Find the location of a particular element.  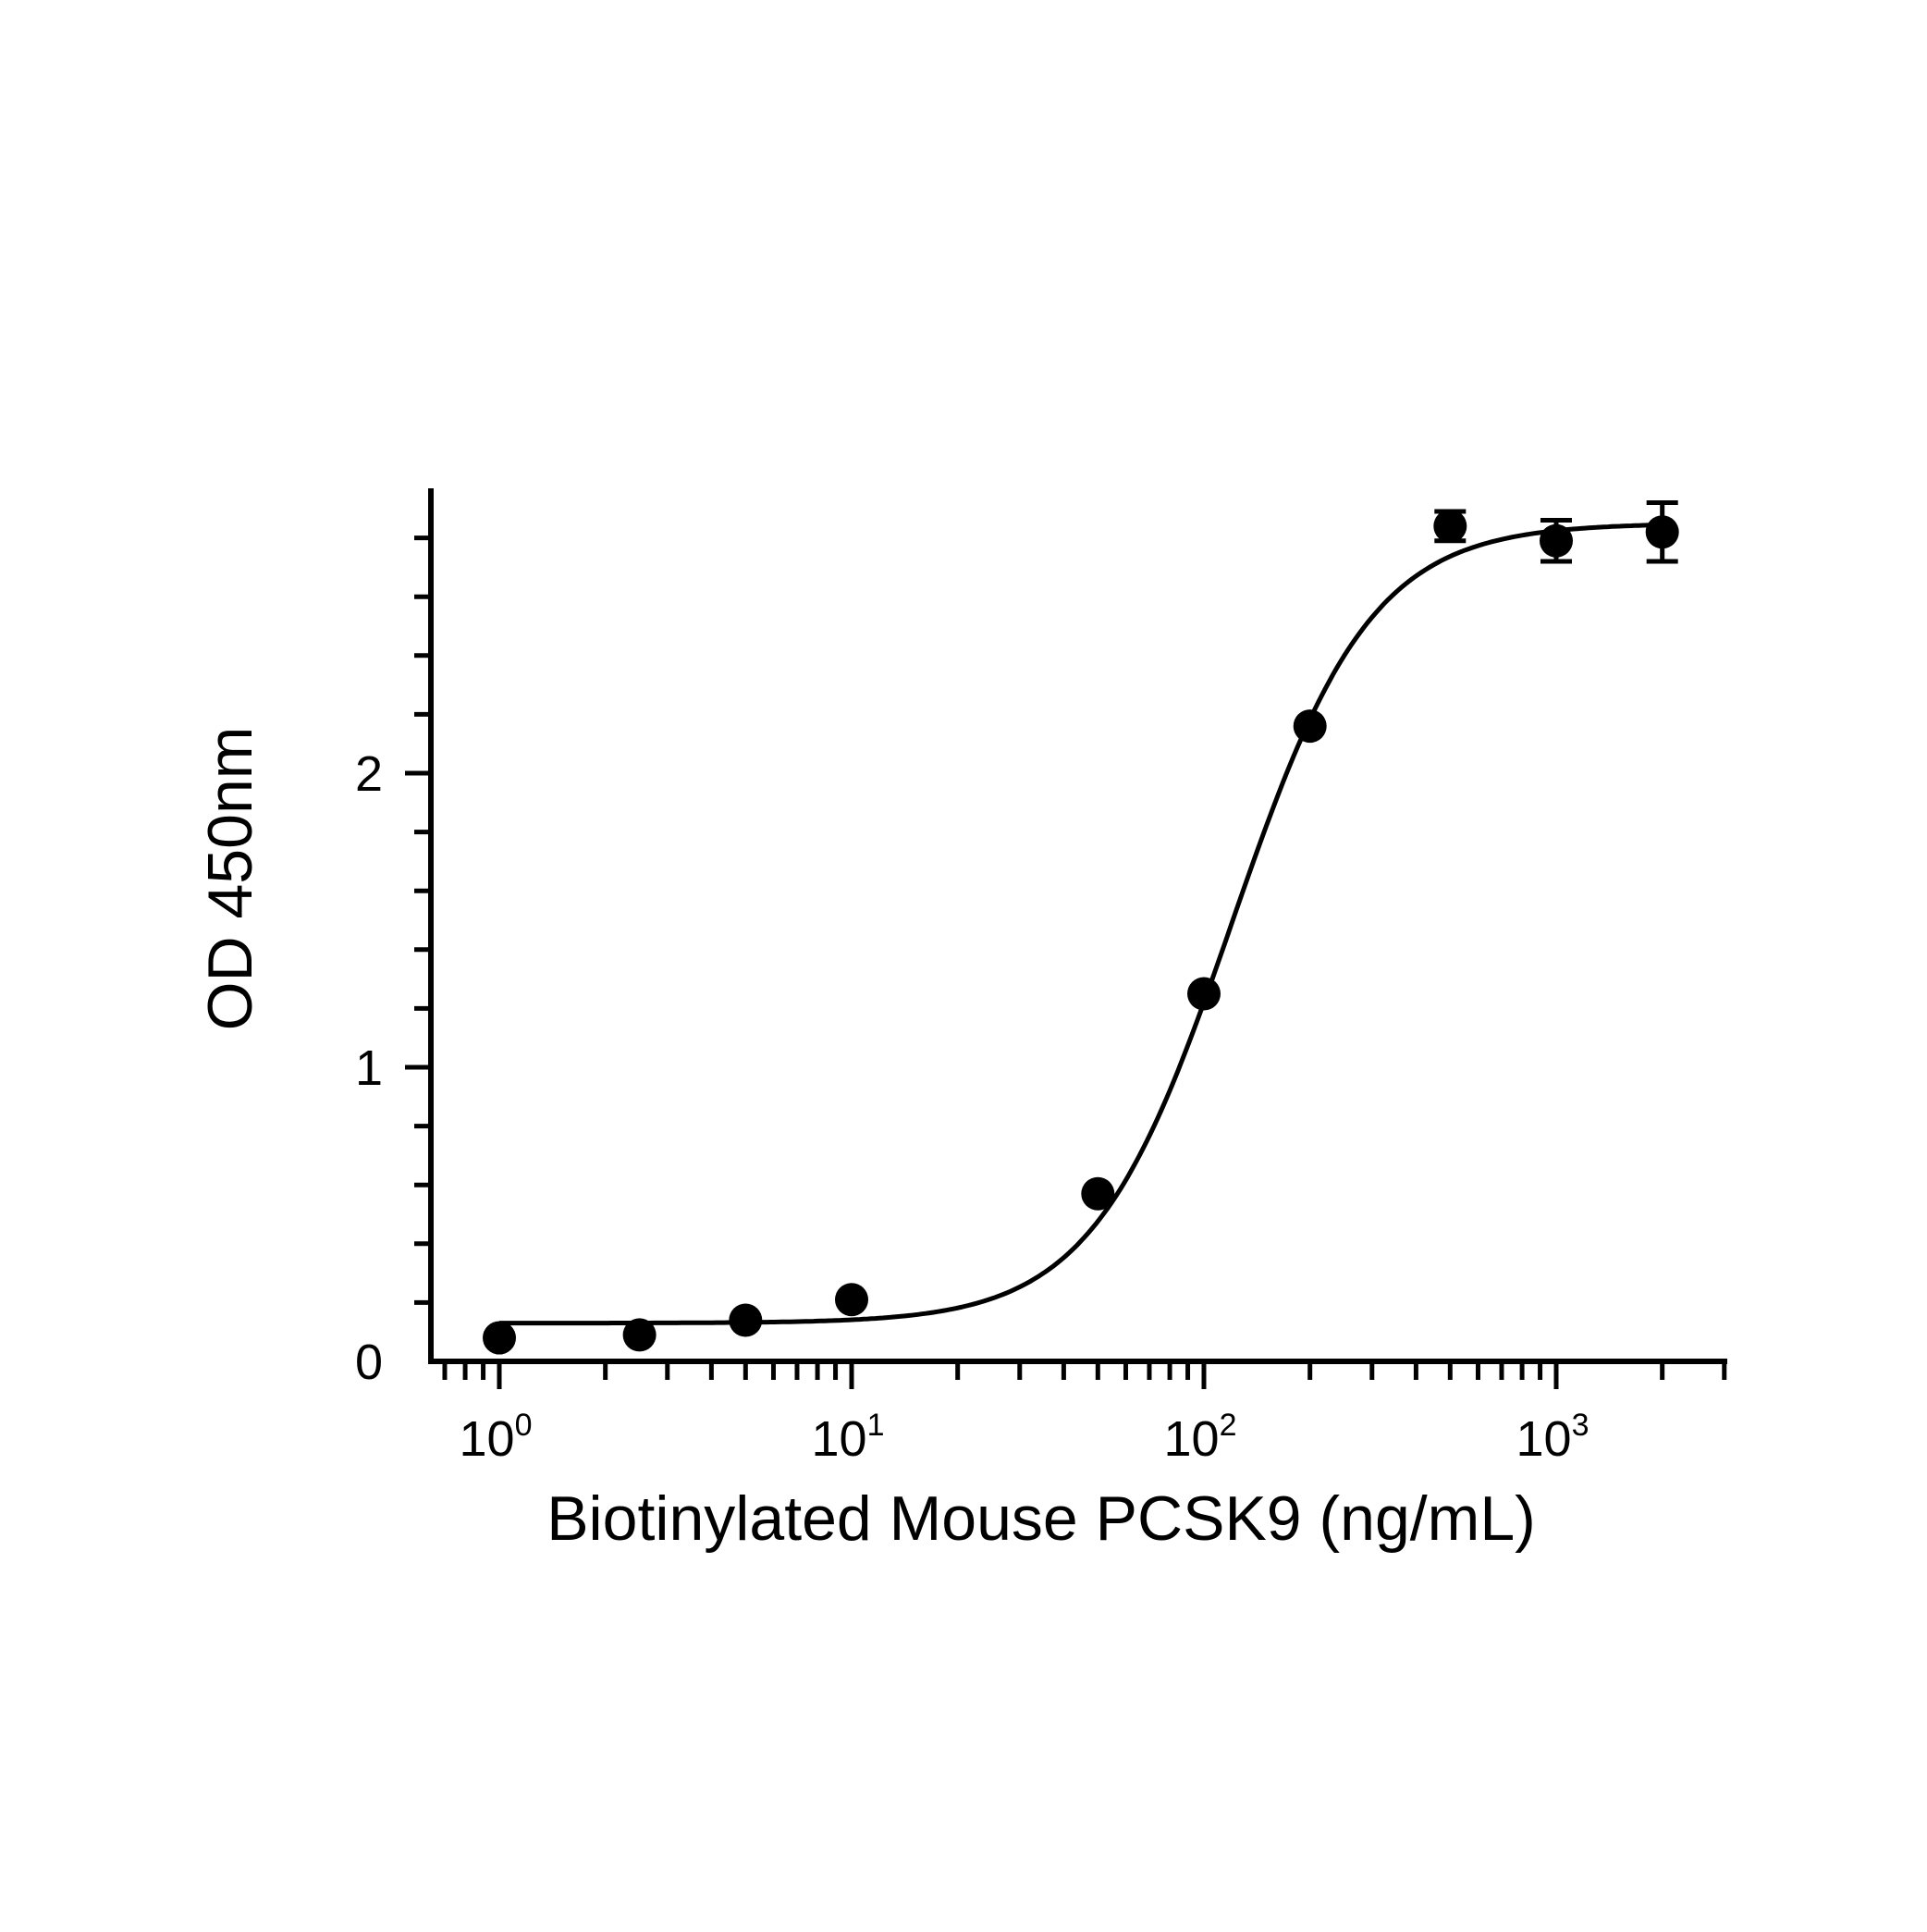

x-tick-label-exponent: 2 is located at coordinates (1228, 1426).